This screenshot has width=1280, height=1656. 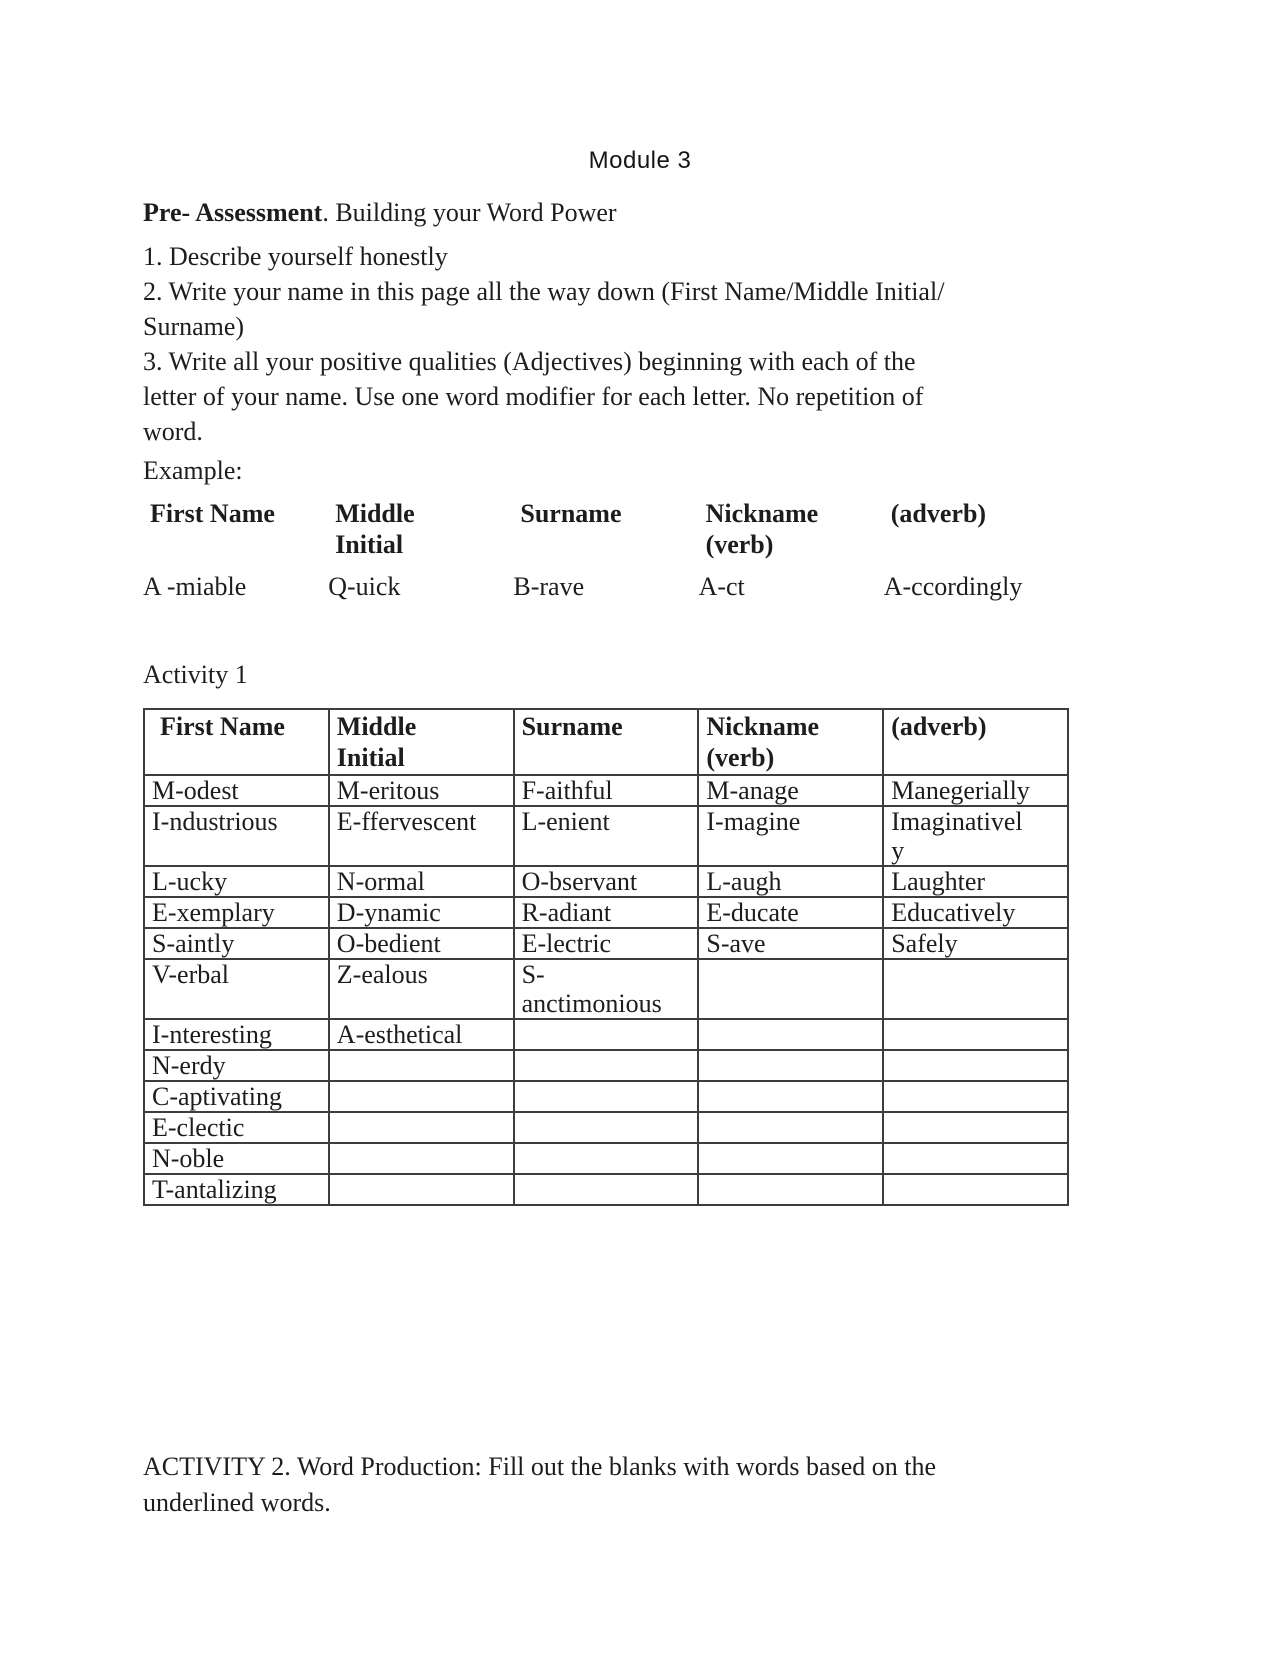 I want to click on table-cell: I-nteresting, so click(x=236, y=1034).